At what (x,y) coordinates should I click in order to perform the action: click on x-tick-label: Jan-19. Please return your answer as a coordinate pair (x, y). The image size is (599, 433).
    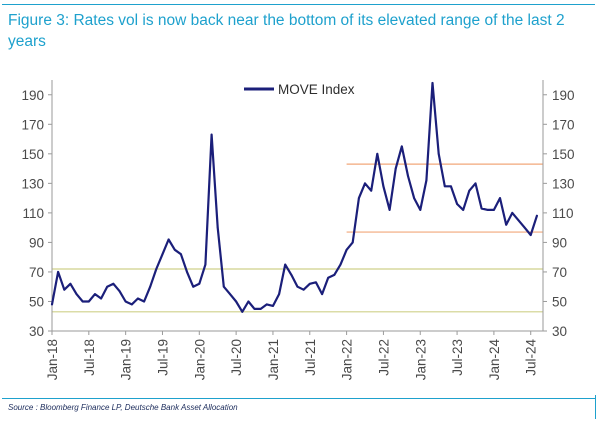
    Looking at the image, I should click on (126, 359).